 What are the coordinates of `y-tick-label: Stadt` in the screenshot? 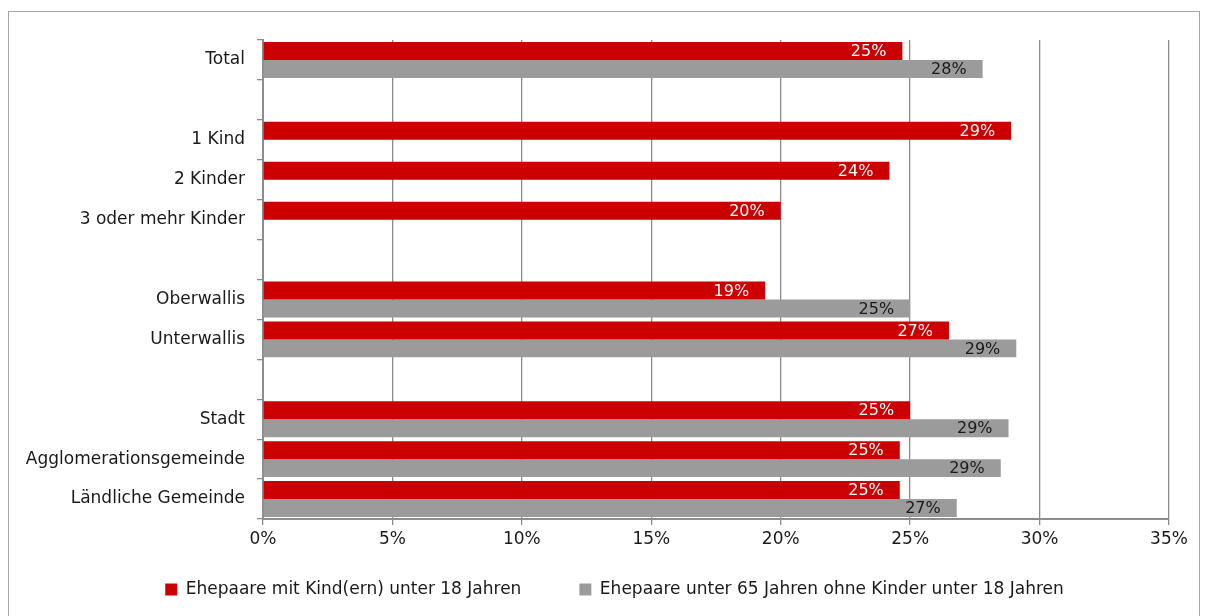 It's located at (222, 417).